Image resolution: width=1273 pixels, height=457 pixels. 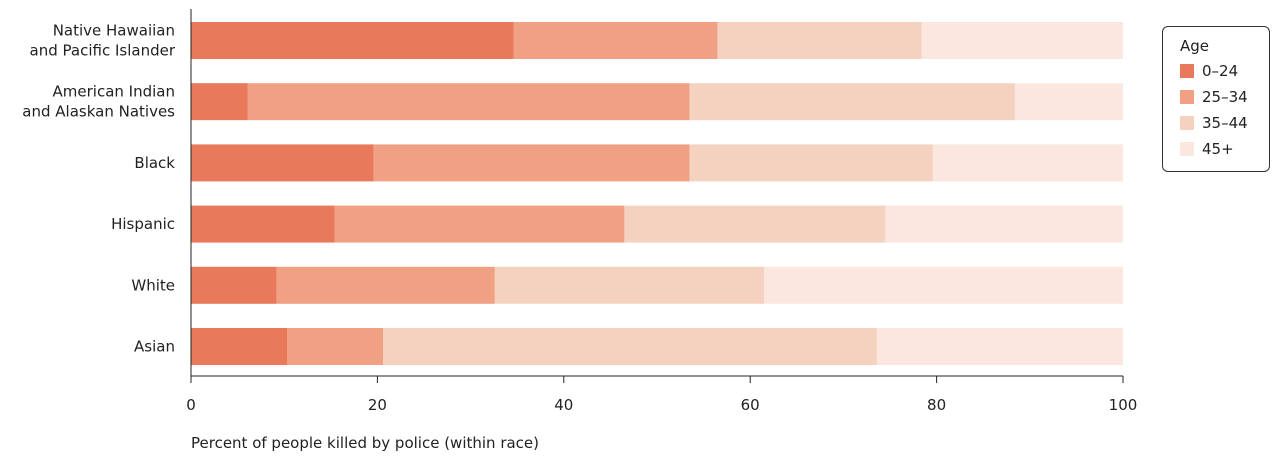 What do you see at coordinates (114, 31) in the screenshot?
I see `category-label-line: Native Hawaiian` at bounding box center [114, 31].